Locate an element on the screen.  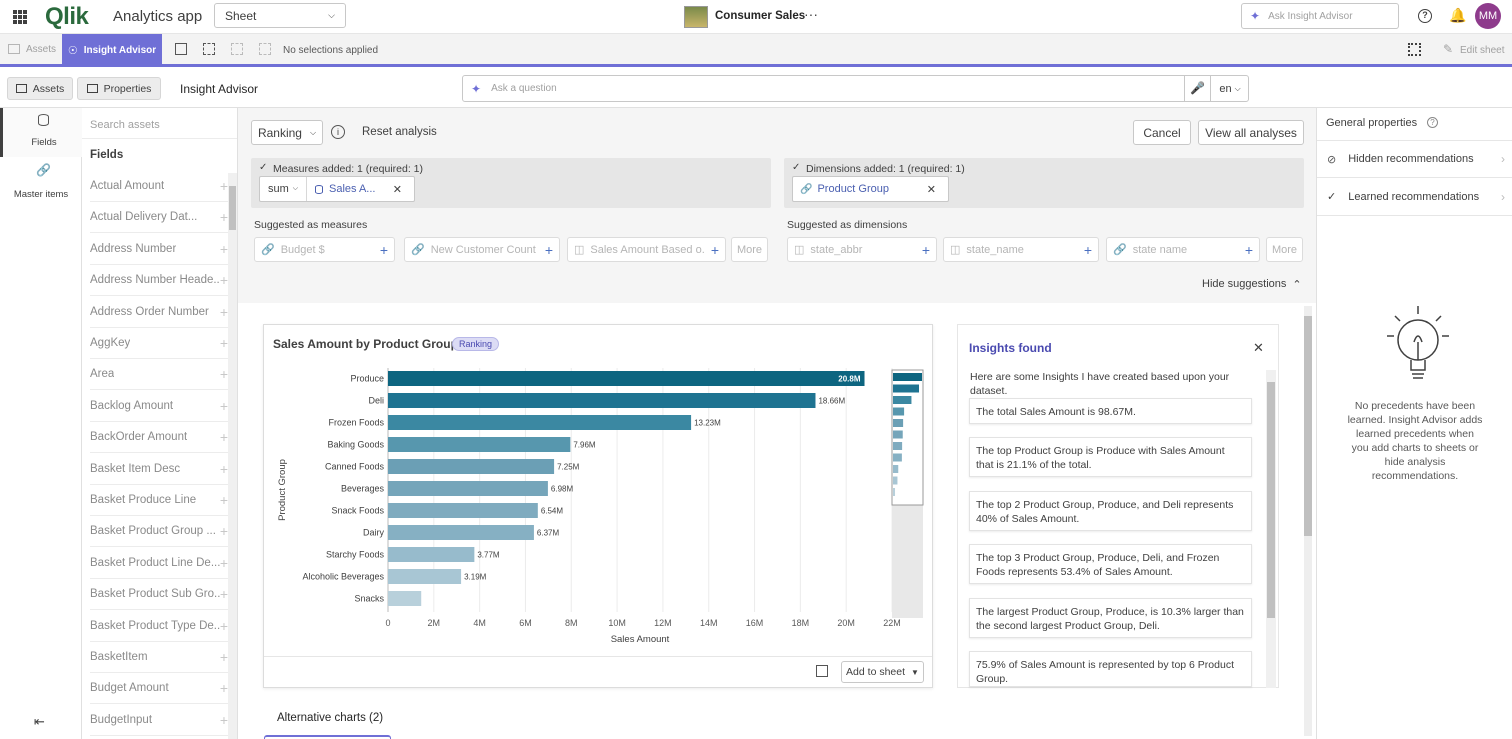
collapse-panel-icon: ⇤ is located at coordinates (39, 721).